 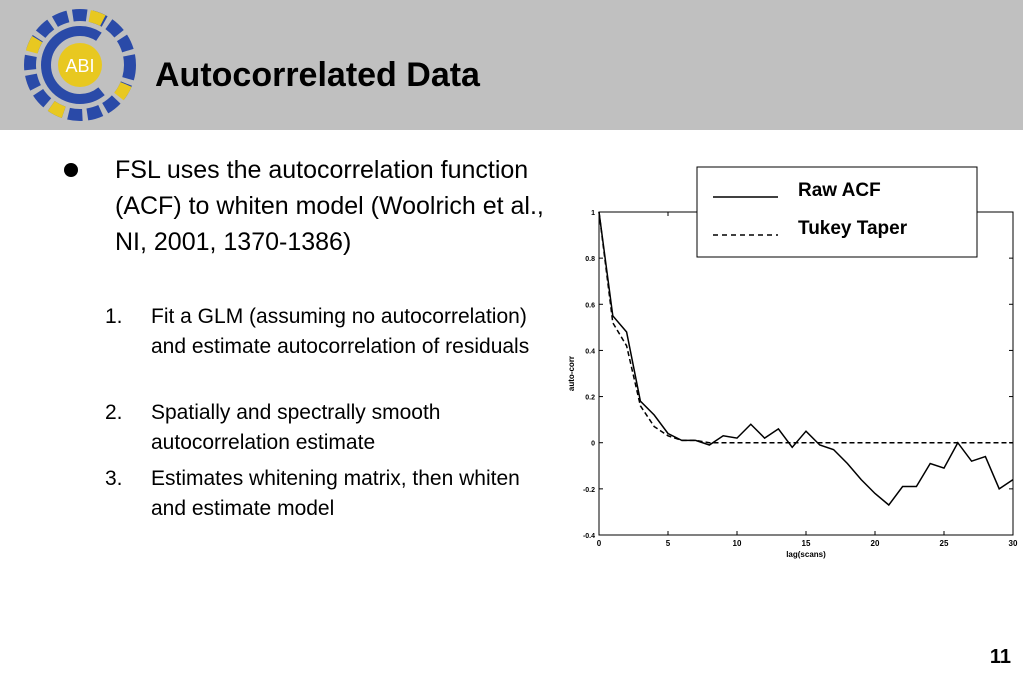 What do you see at coordinates (839, 190) in the screenshot?
I see `legend-label: Raw ACF` at bounding box center [839, 190].